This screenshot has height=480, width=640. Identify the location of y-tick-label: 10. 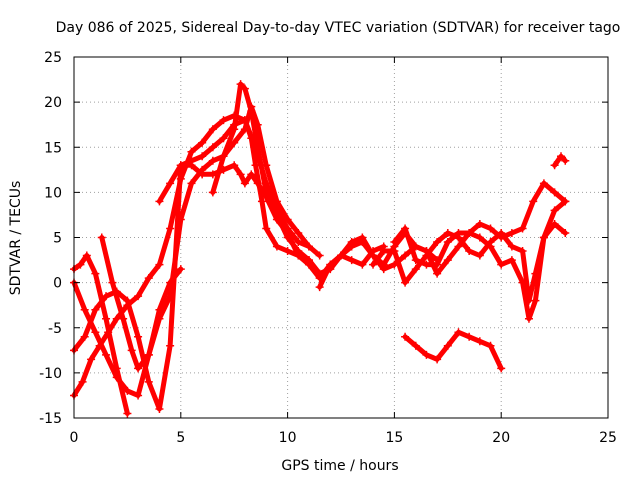
(53, 193).